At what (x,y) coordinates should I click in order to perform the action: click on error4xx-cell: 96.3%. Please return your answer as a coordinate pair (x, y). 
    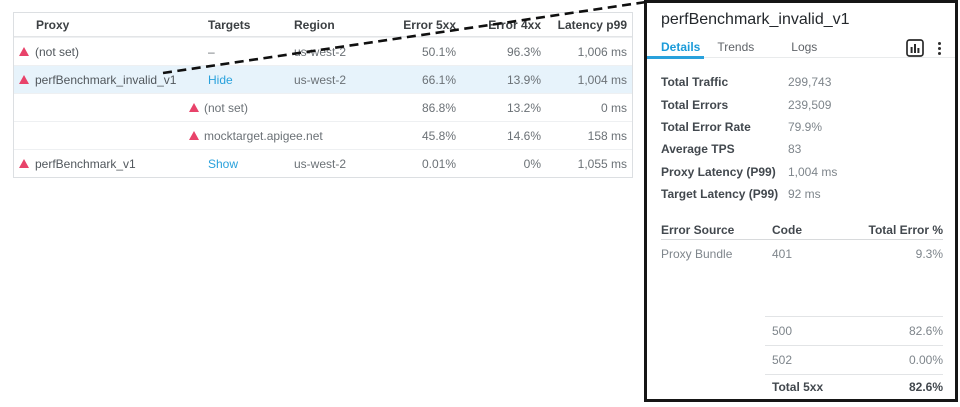
    Looking at the image, I should click on (523, 51).